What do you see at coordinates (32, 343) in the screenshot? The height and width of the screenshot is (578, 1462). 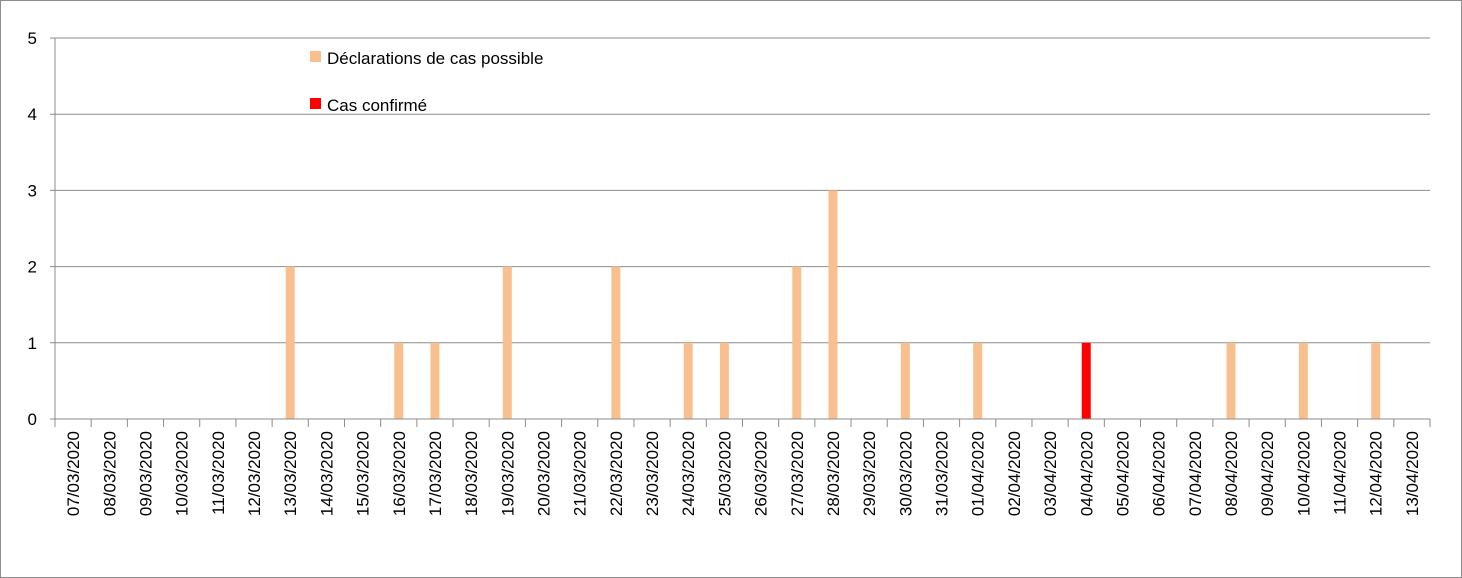 I see `y-tick-label: 1` at bounding box center [32, 343].